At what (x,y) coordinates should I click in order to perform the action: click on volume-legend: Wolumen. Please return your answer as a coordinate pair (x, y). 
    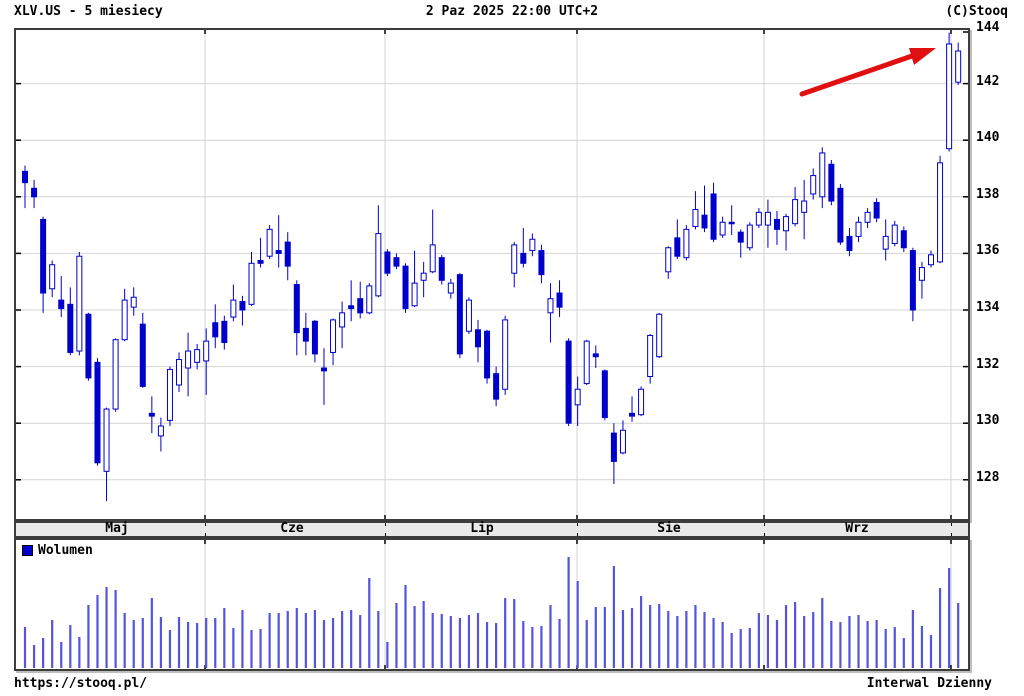
    Looking at the image, I should click on (57, 550).